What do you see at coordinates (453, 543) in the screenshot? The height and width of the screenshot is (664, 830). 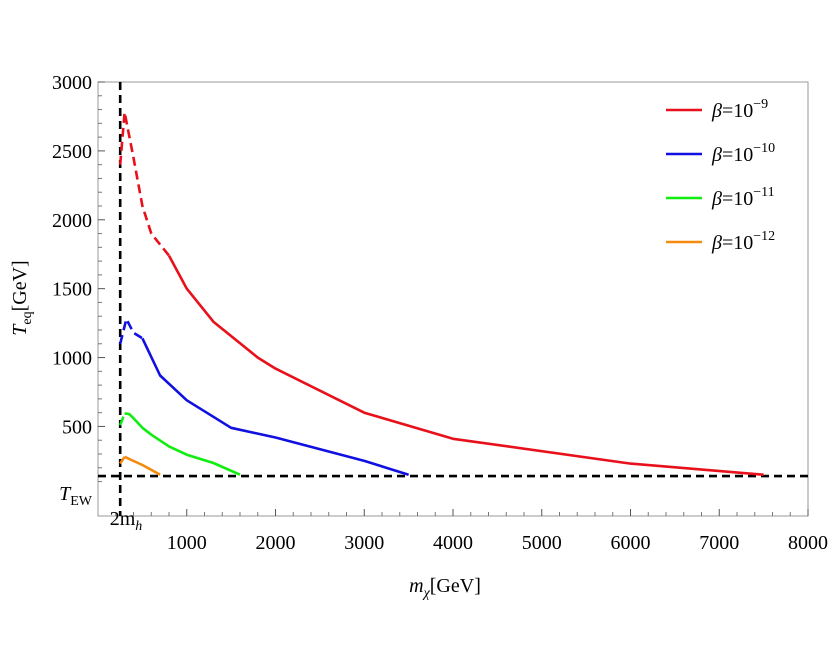 I see `x-tick-label: 4000` at bounding box center [453, 543].